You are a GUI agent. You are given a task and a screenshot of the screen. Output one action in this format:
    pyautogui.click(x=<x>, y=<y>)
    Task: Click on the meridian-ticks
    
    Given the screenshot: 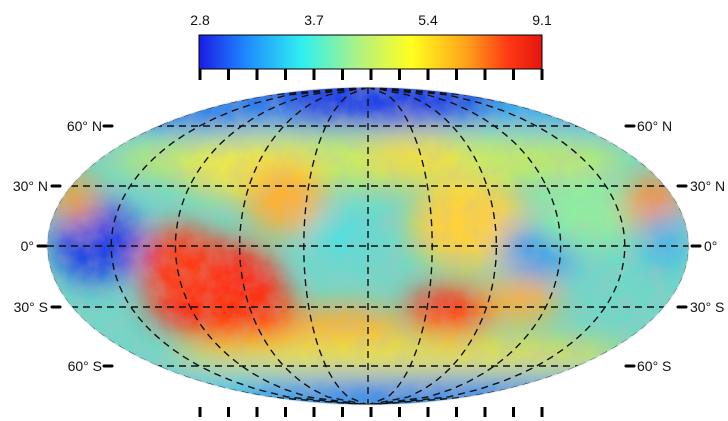 What is the action you would take?
    pyautogui.click(x=371, y=412)
    